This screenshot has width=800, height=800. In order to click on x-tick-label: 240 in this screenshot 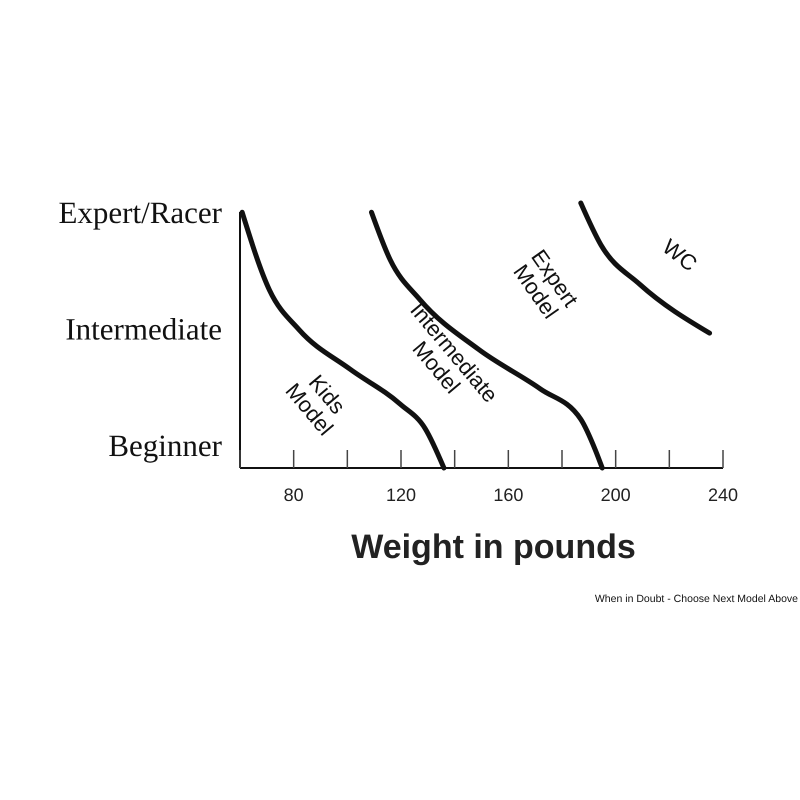, I will do `click(723, 495)`.